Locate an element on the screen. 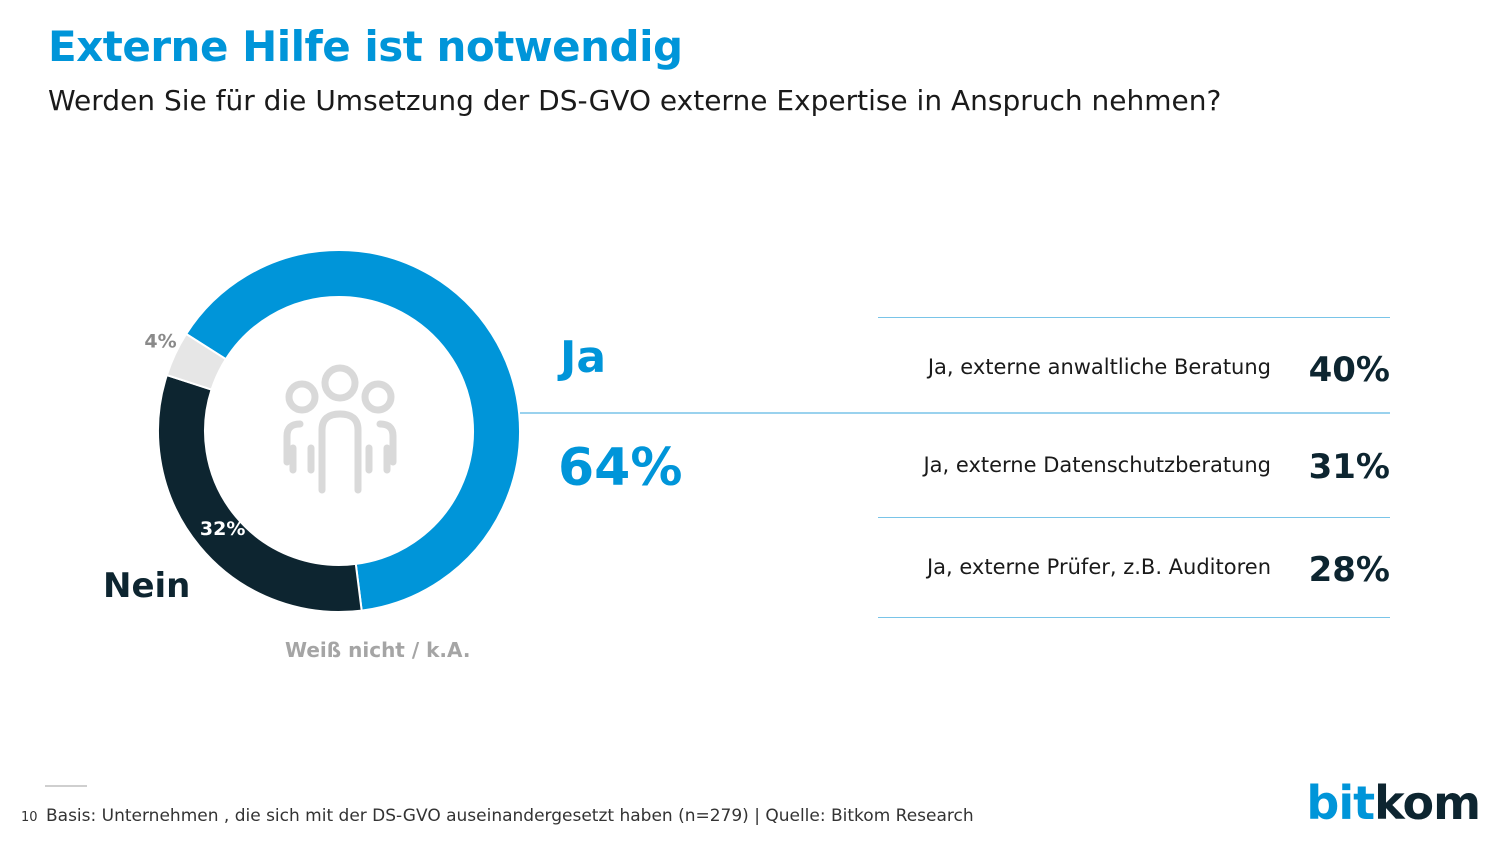 This screenshot has width=1500, height=841. donut-labels: 32% 4% is located at coordinates (194, 434).